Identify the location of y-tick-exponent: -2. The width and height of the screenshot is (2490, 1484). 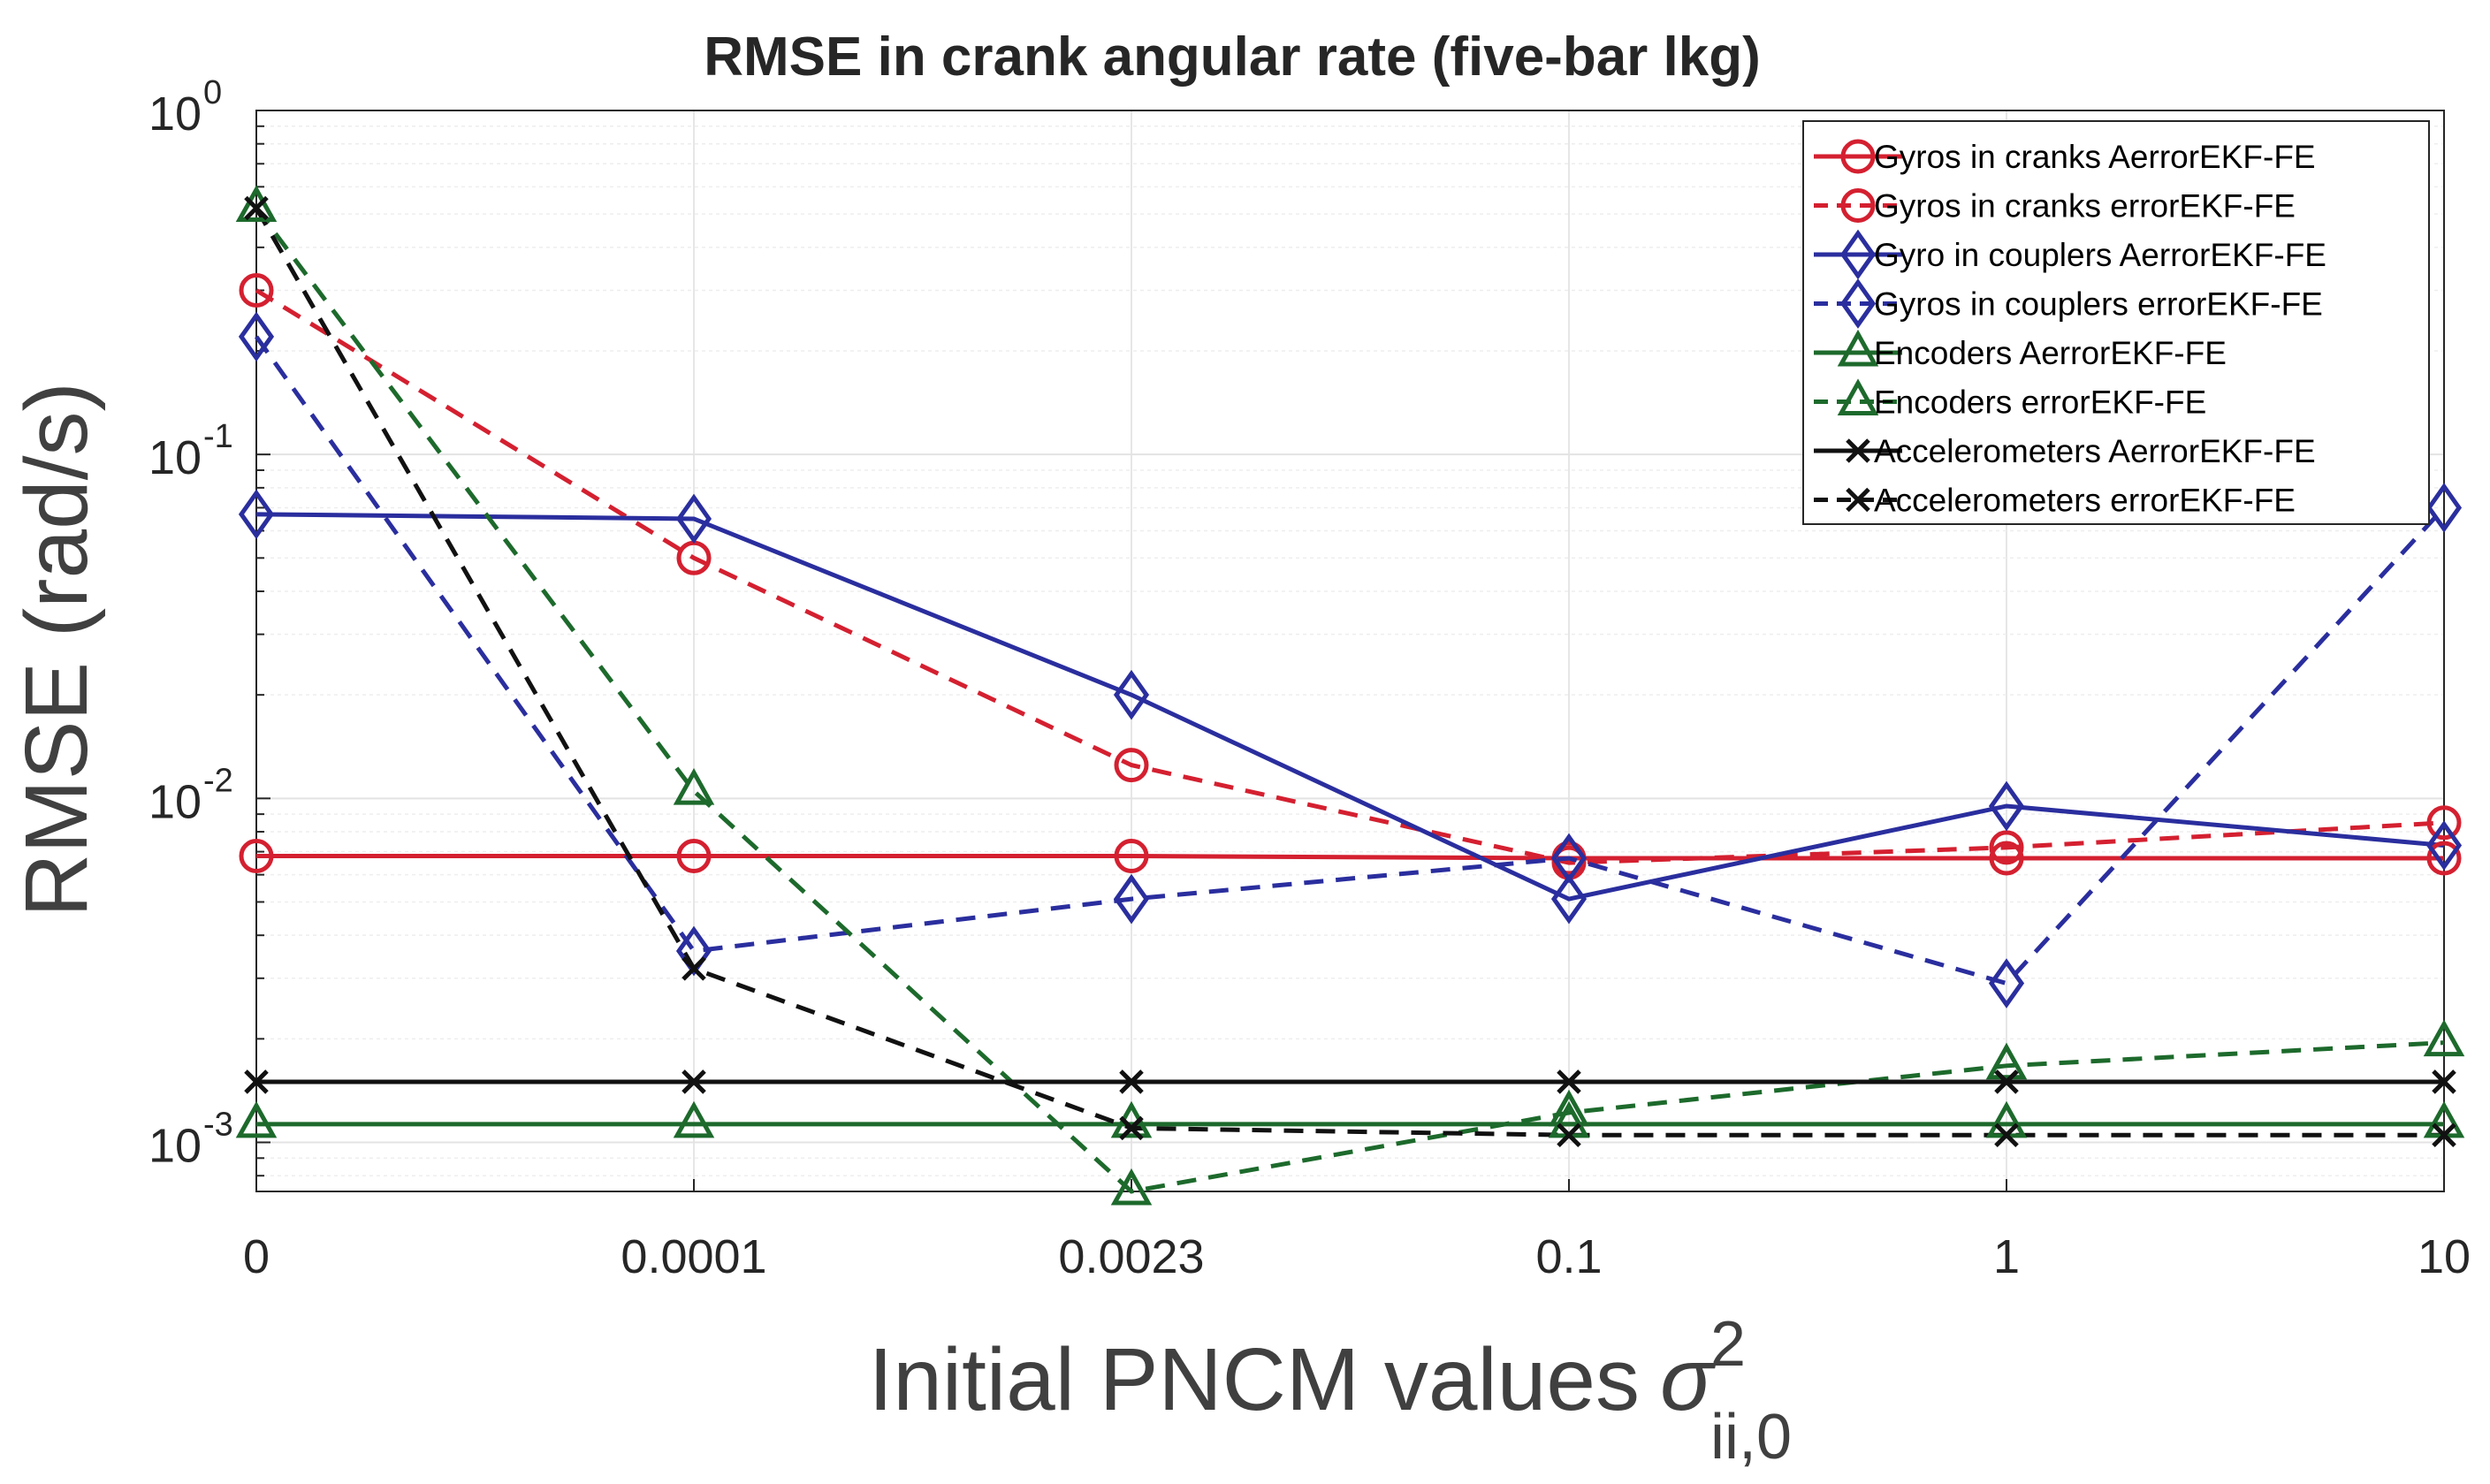
(218, 780).